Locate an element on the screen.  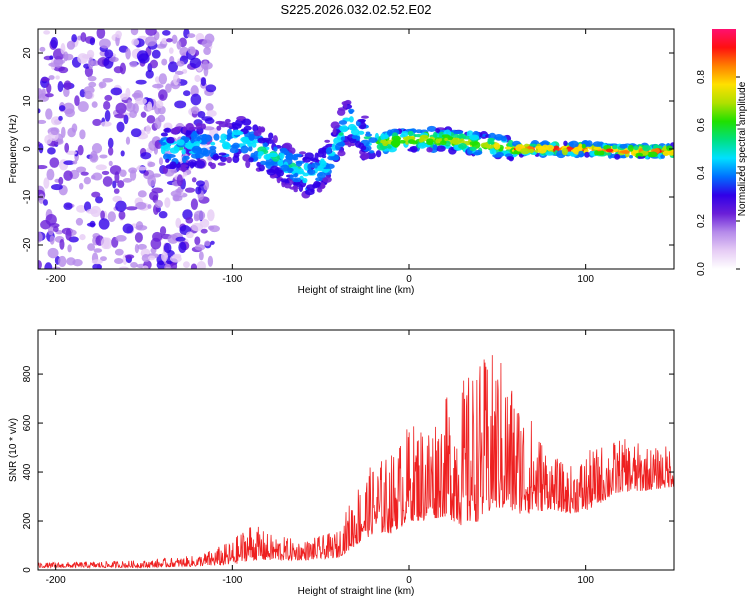
snr-xlabel: Height of straight line (km) is located at coordinates (356, 591).